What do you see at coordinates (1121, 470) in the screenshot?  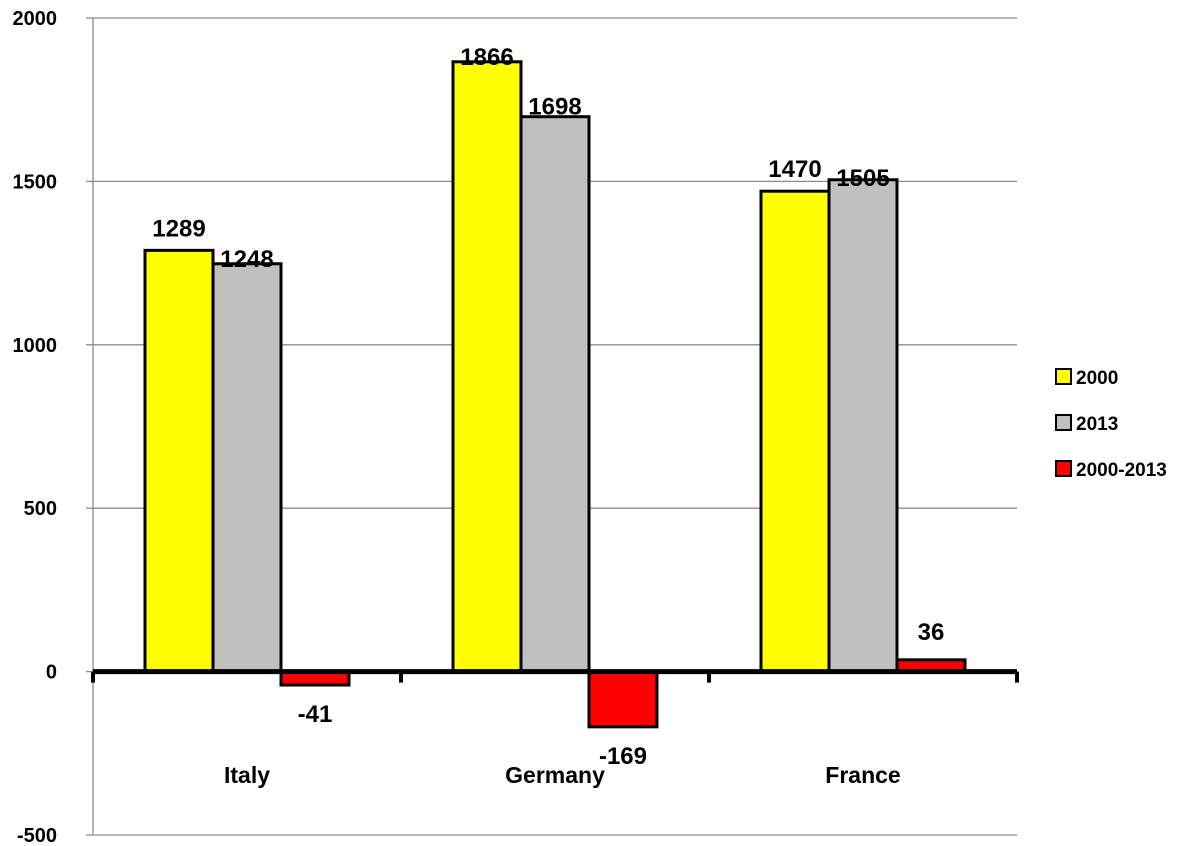 I see `legend-label: 2000-2013` at bounding box center [1121, 470].